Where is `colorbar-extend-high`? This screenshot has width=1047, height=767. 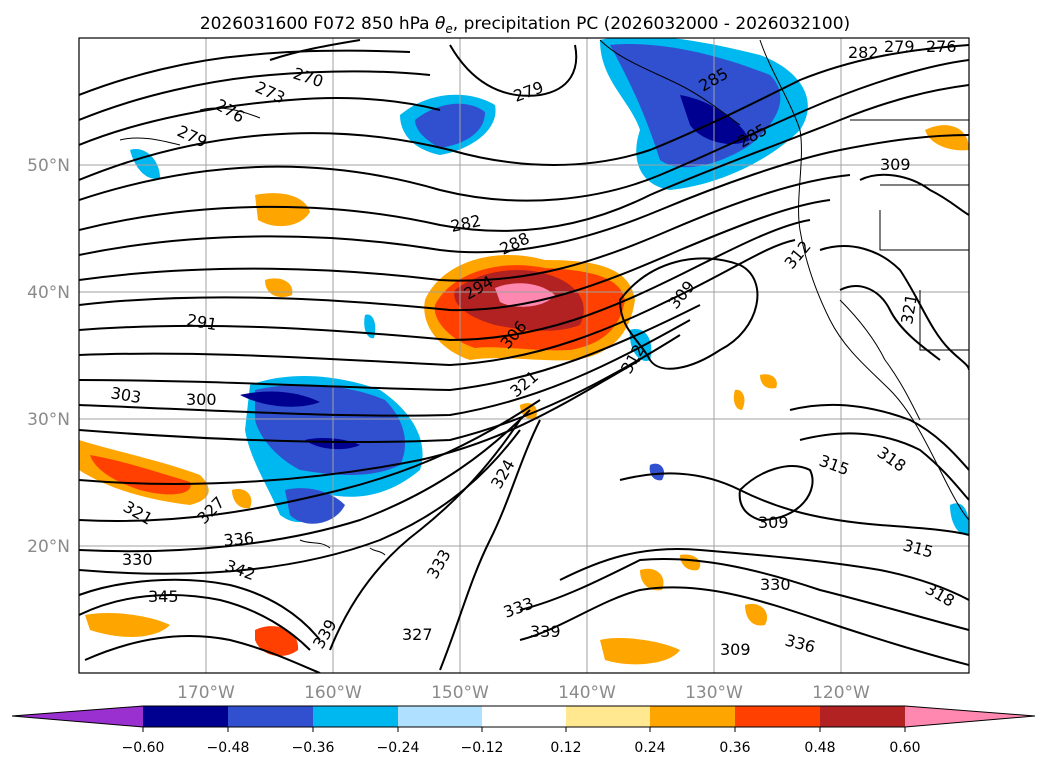
colorbar-extend-high is located at coordinates (970, 716).